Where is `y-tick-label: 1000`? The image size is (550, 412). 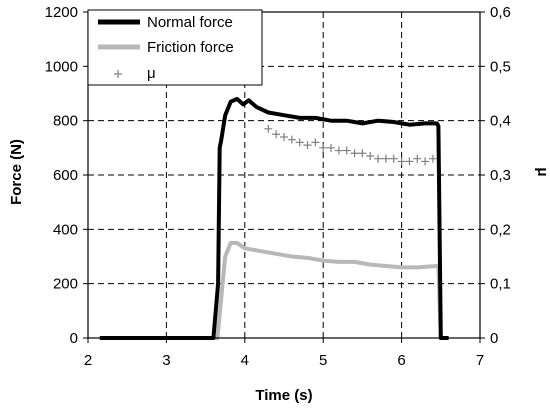
y-tick-label: 1000 is located at coordinates (61, 66).